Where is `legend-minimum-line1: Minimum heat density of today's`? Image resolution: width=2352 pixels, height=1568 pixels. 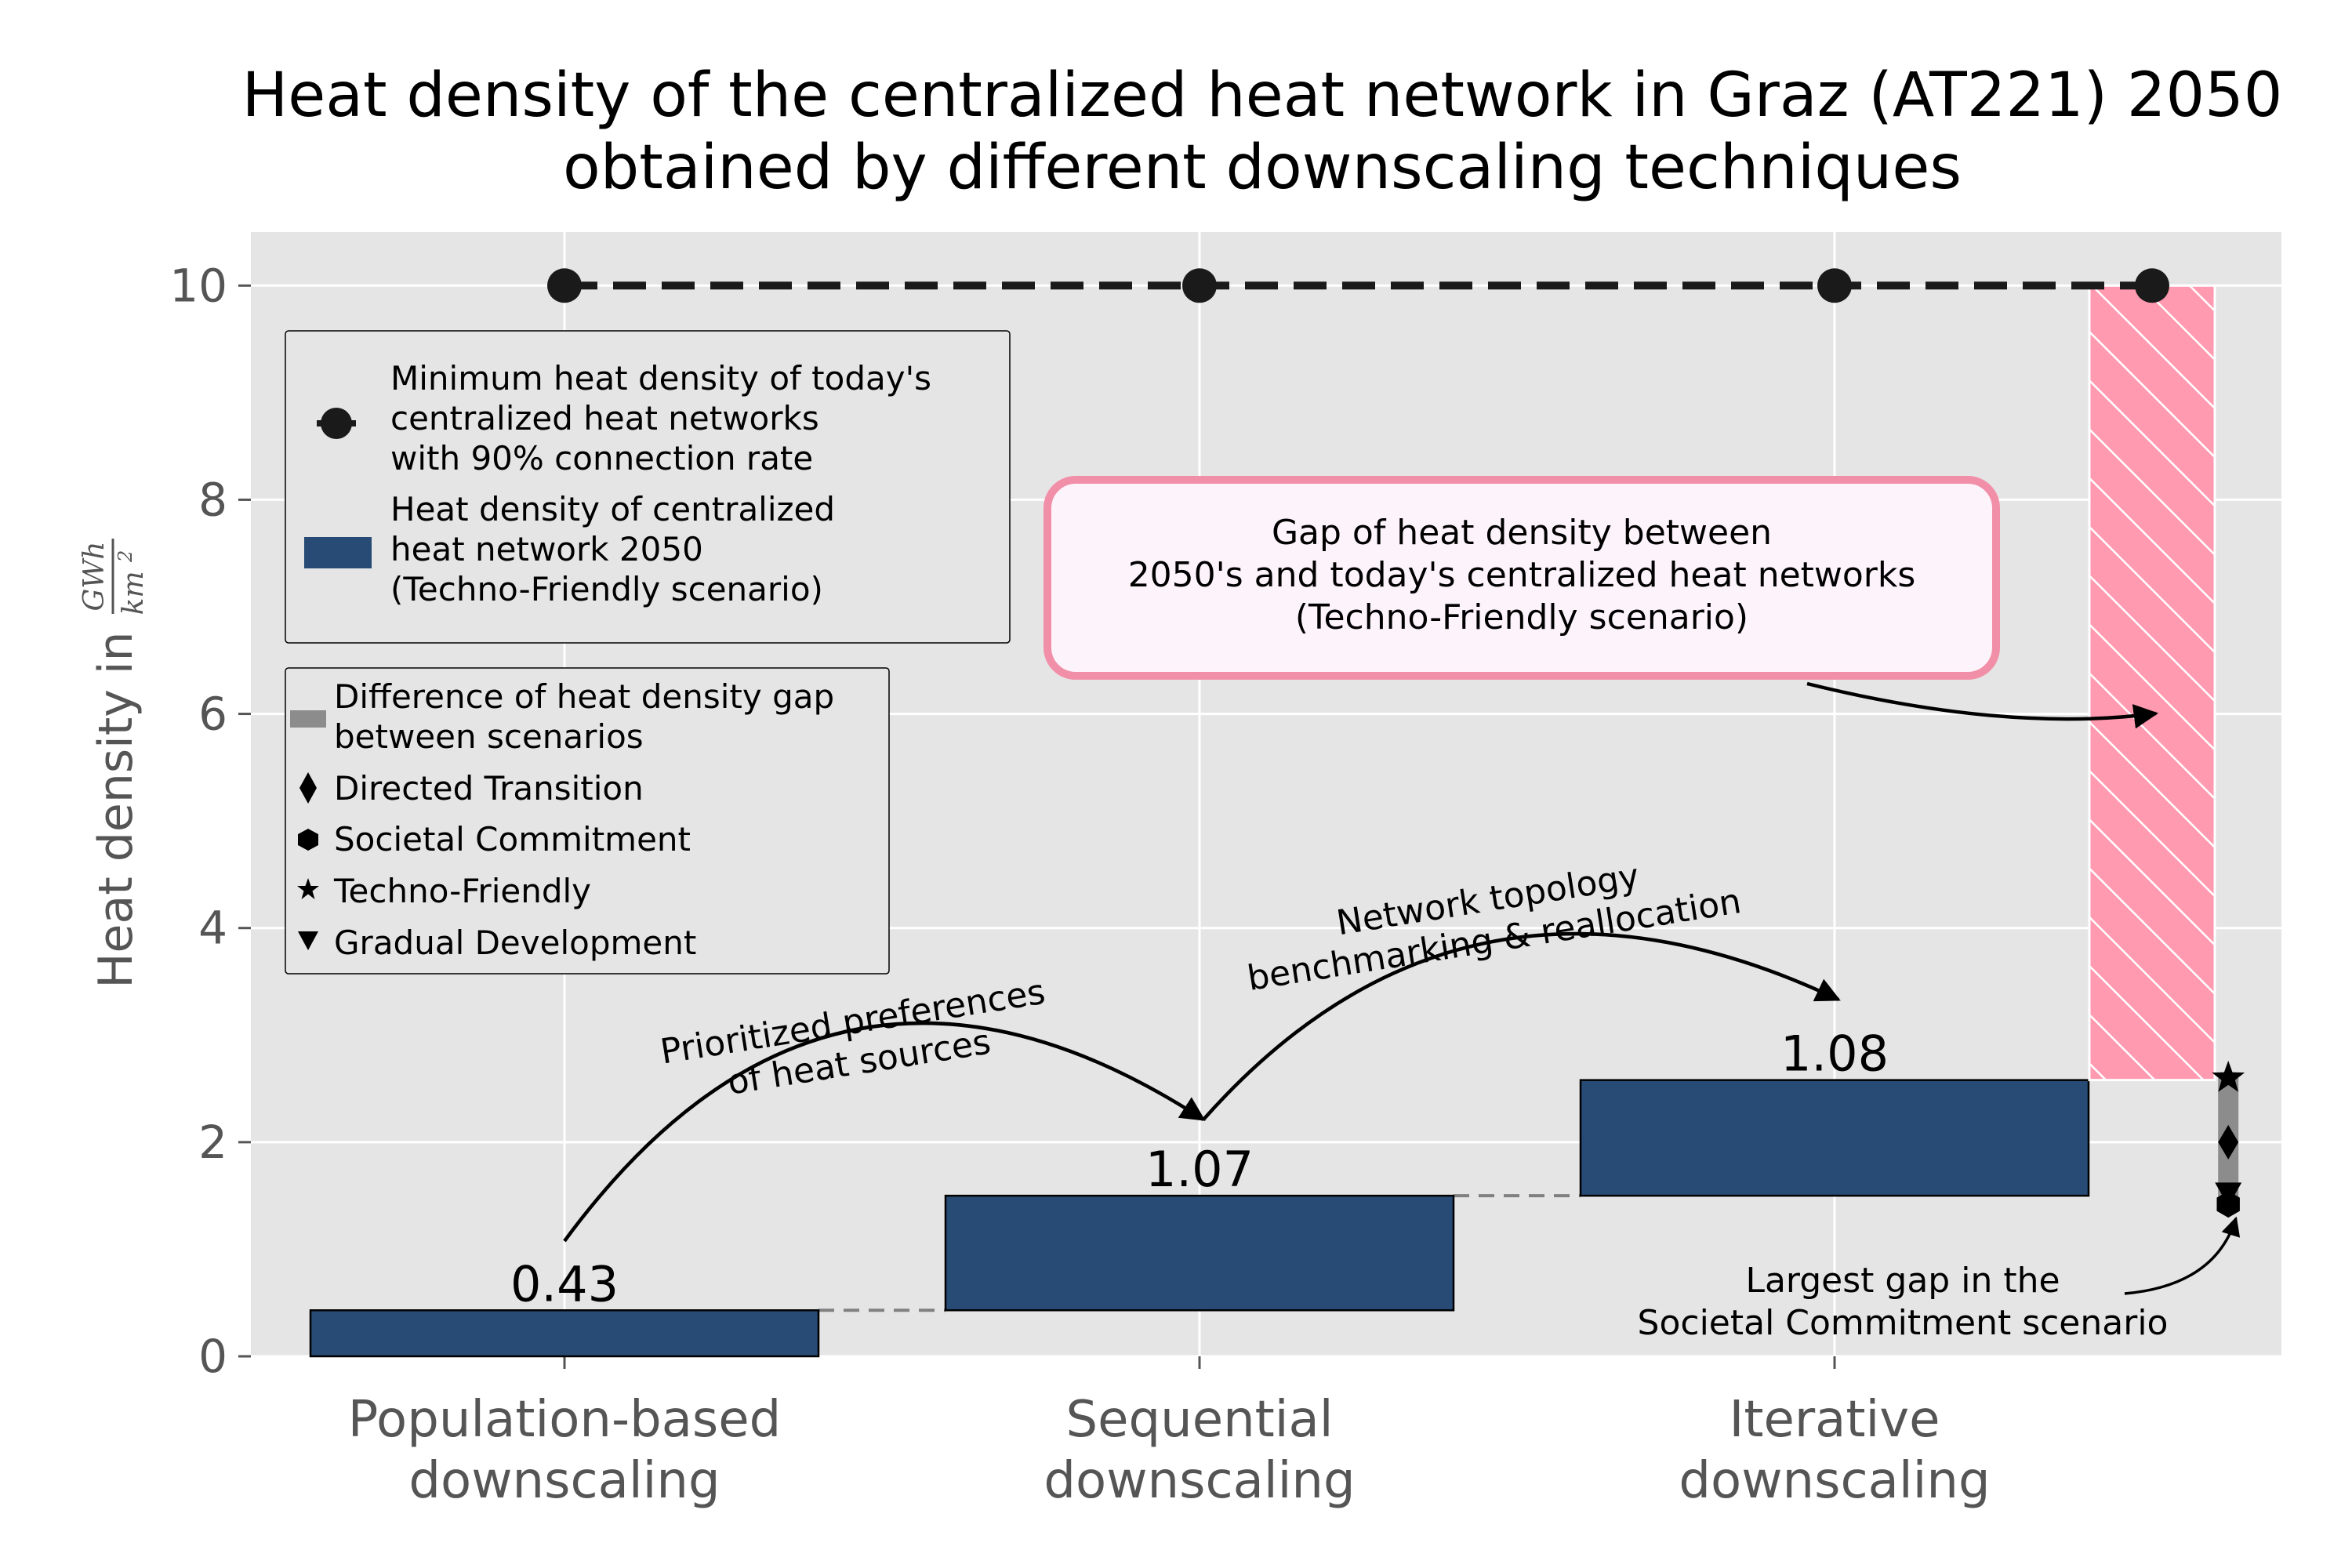
legend-minimum-line1: Minimum heat density of today's is located at coordinates (660, 378).